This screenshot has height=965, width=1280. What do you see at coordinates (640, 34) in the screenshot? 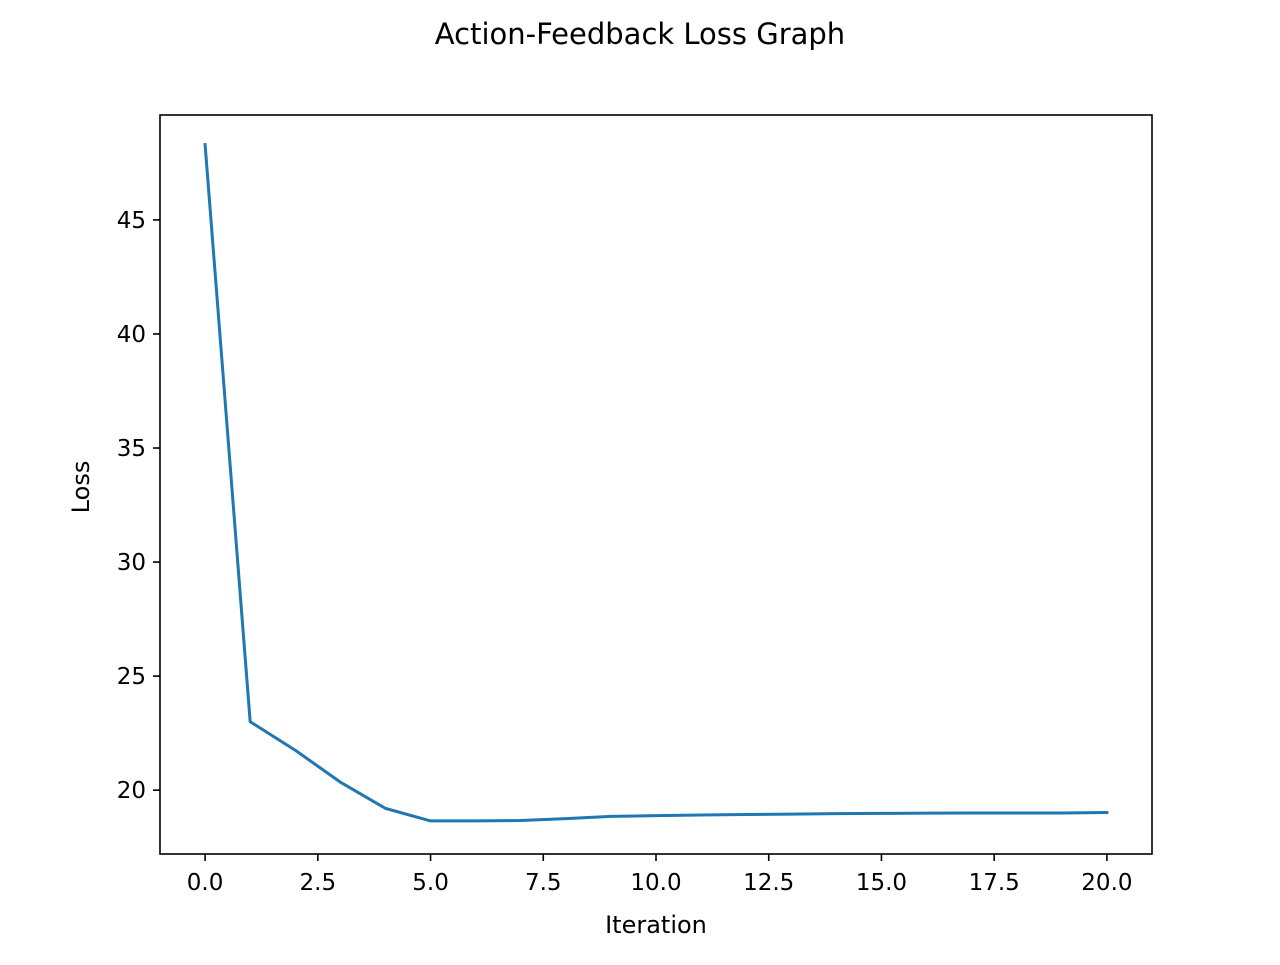
I see `chart-title: Action-Feedback Loss Graph` at bounding box center [640, 34].